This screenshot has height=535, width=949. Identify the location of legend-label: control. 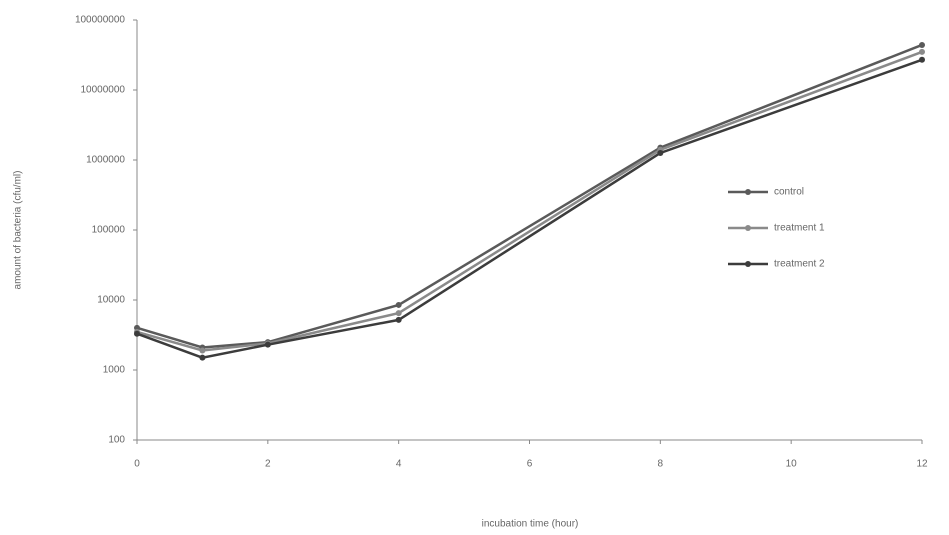
(789, 192).